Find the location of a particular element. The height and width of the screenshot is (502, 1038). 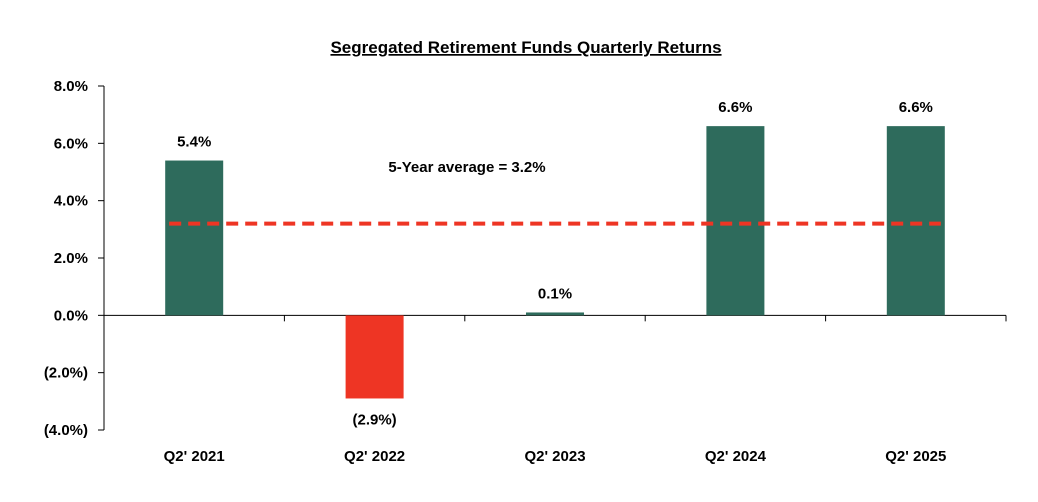

y-tick-label: (2.0%) is located at coordinates (66, 373).